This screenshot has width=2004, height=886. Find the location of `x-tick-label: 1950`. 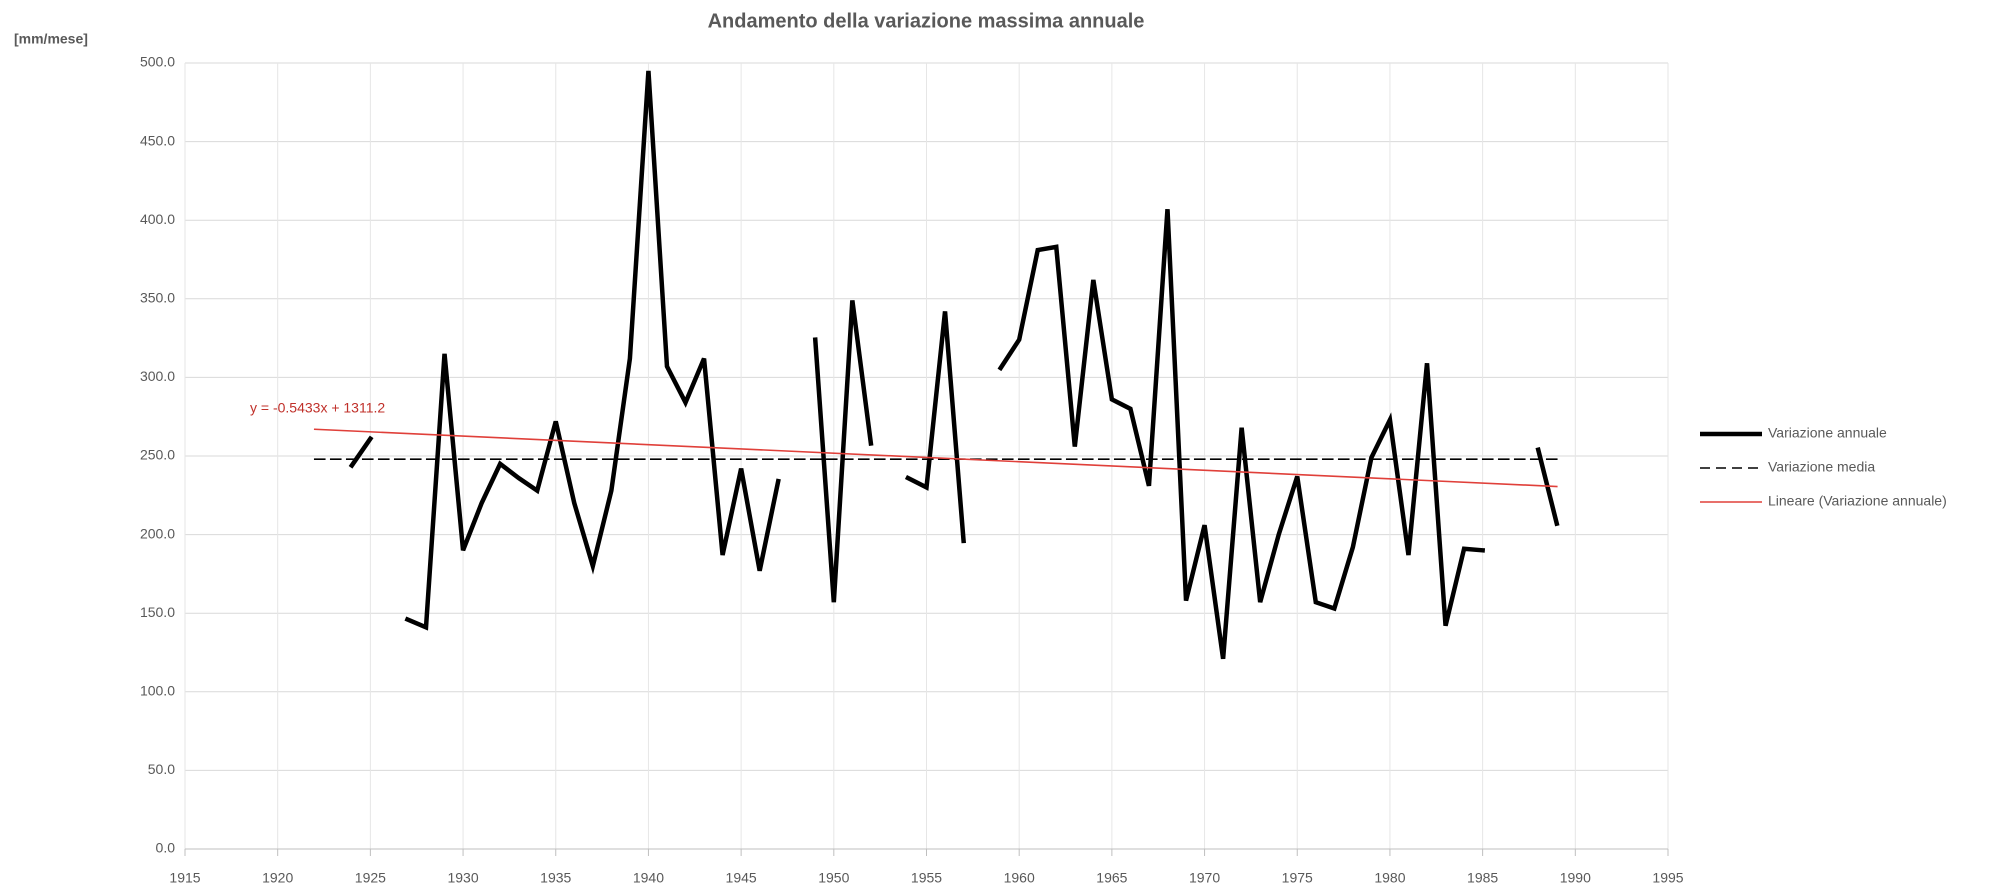

x-tick-label: 1950 is located at coordinates (833, 878).